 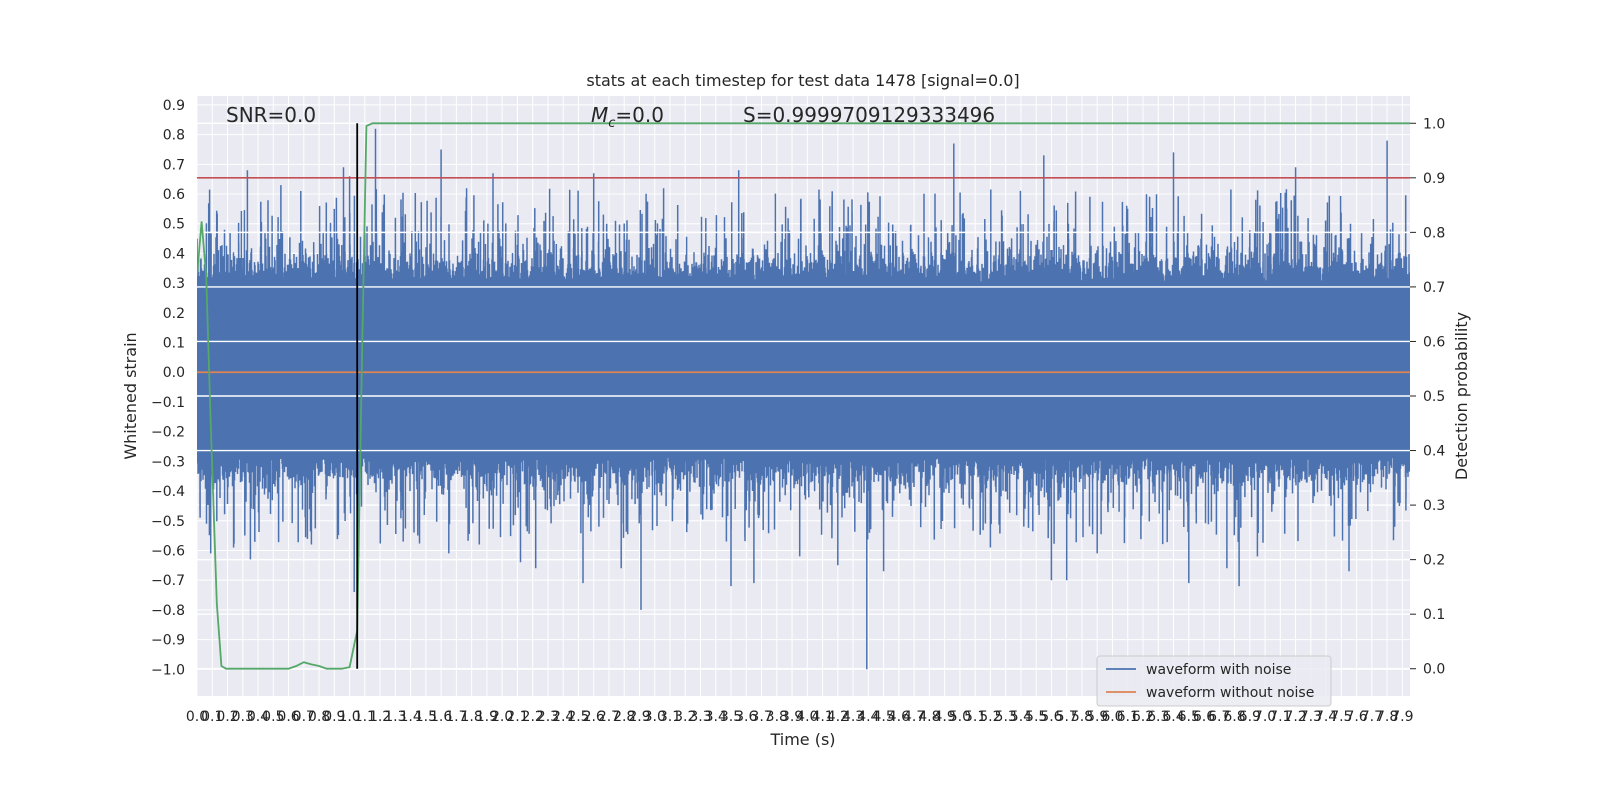 What do you see at coordinates (990, 717) in the screenshot?
I see `x-tick-label: 5.2` at bounding box center [990, 717].